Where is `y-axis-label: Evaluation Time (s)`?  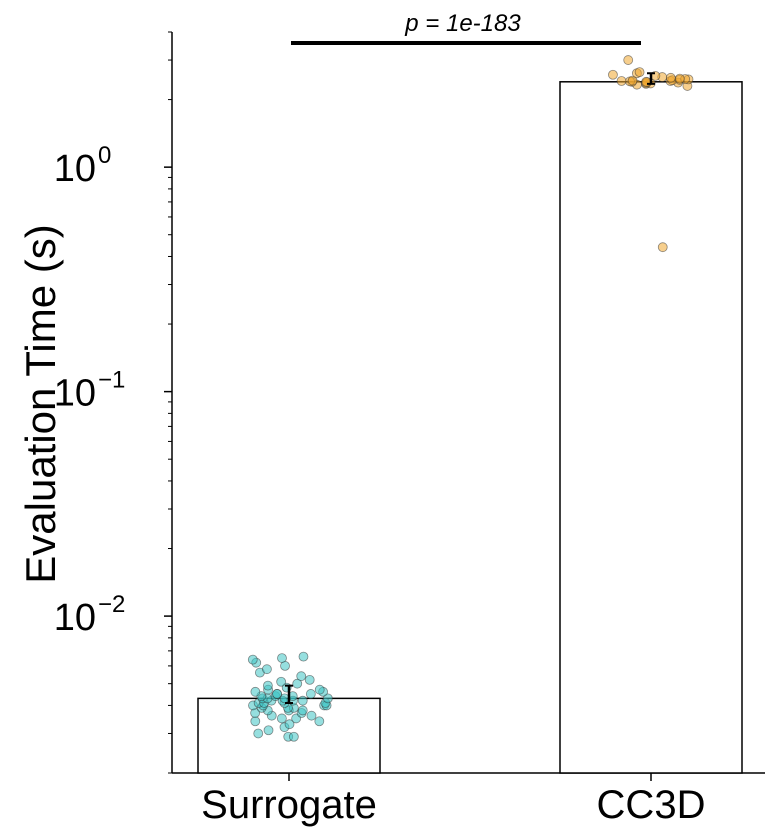
y-axis-label: Evaluation Time (s) is located at coordinates (40, 403).